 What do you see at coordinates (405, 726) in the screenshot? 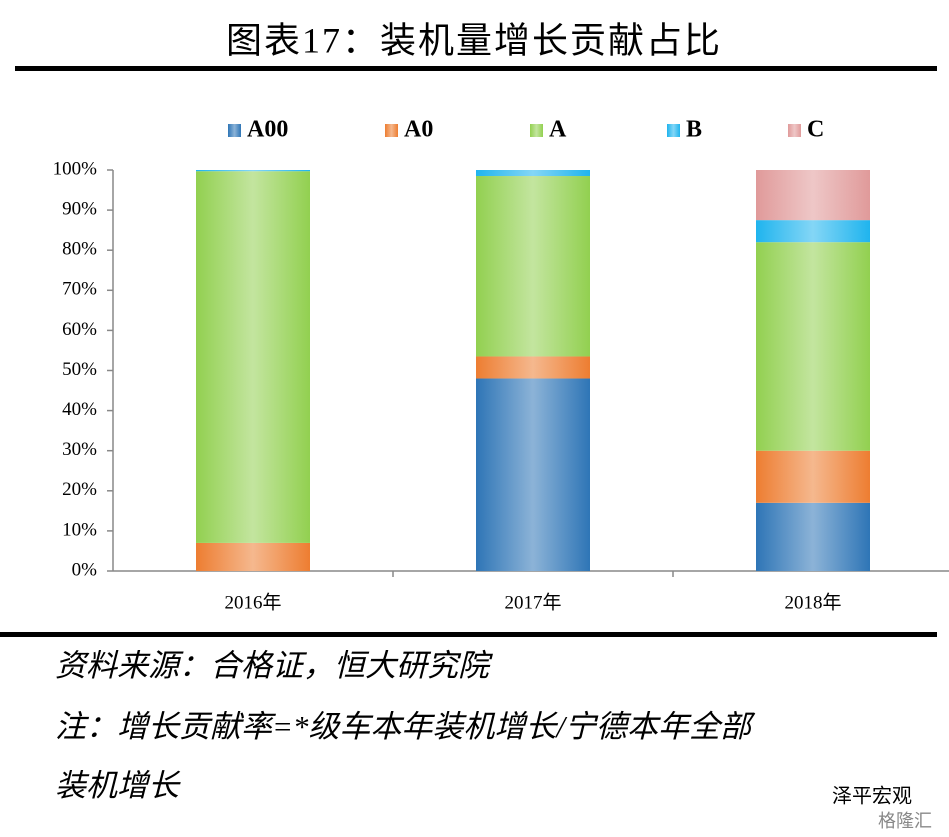
I see `note-line: 注：增长贡献率=*级车本年装机增长/宁德本年全部` at bounding box center [405, 726].